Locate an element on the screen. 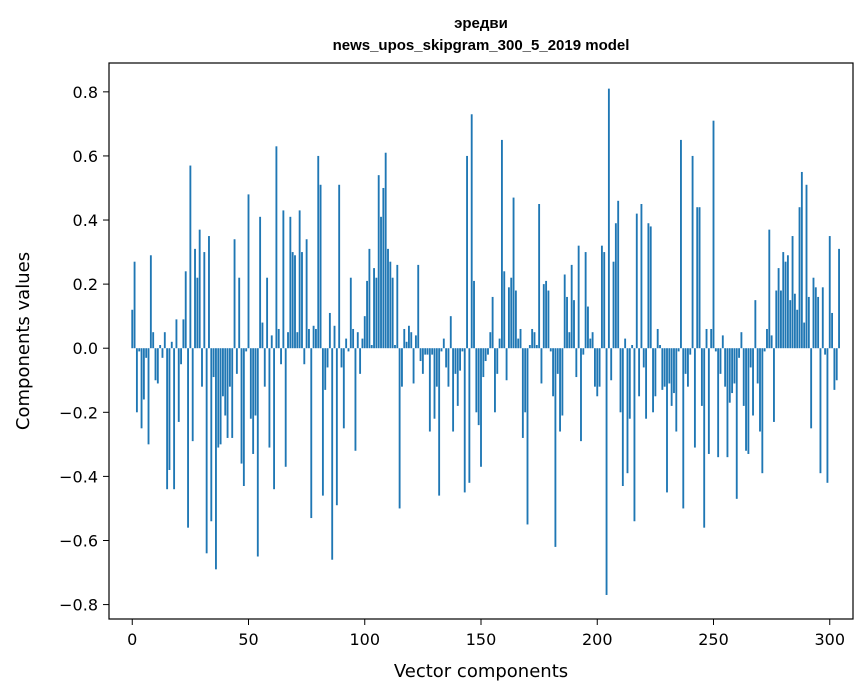 This screenshot has width=867, height=696. x-tick-label: 0 is located at coordinates (132, 639).